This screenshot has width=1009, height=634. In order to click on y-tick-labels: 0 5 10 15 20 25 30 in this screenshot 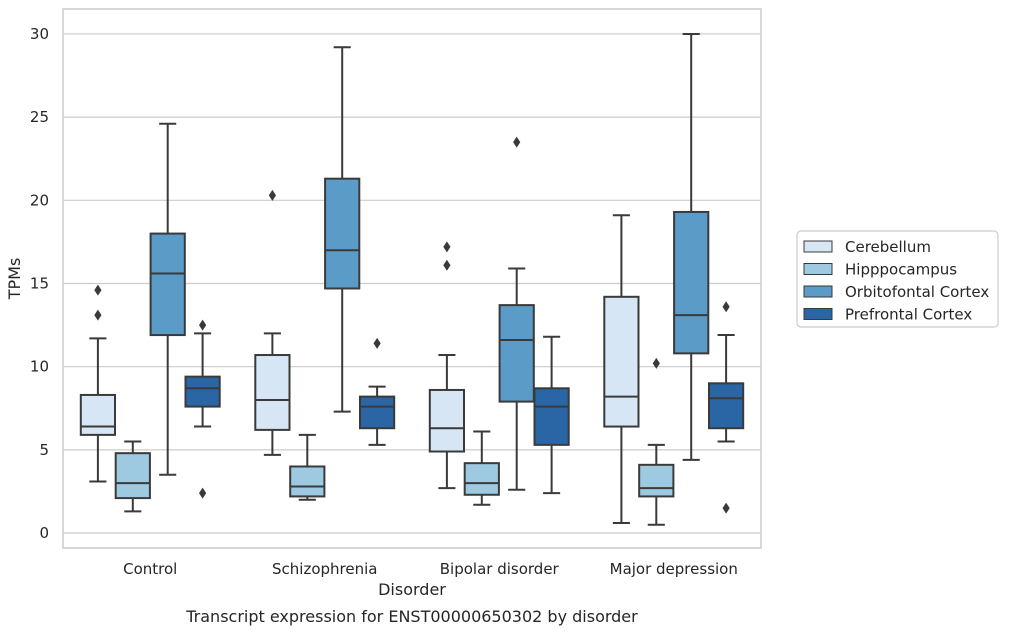, I will do `click(39, 283)`.